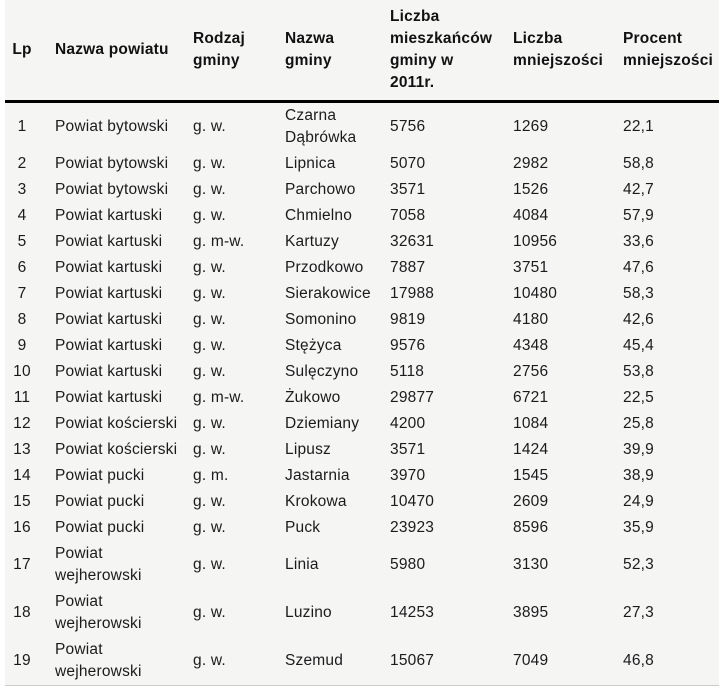 This screenshot has height=694, width=726. Describe the element at coordinates (412, 527) in the screenshot. I see `cell-mieszkancy: 23923` at that location.